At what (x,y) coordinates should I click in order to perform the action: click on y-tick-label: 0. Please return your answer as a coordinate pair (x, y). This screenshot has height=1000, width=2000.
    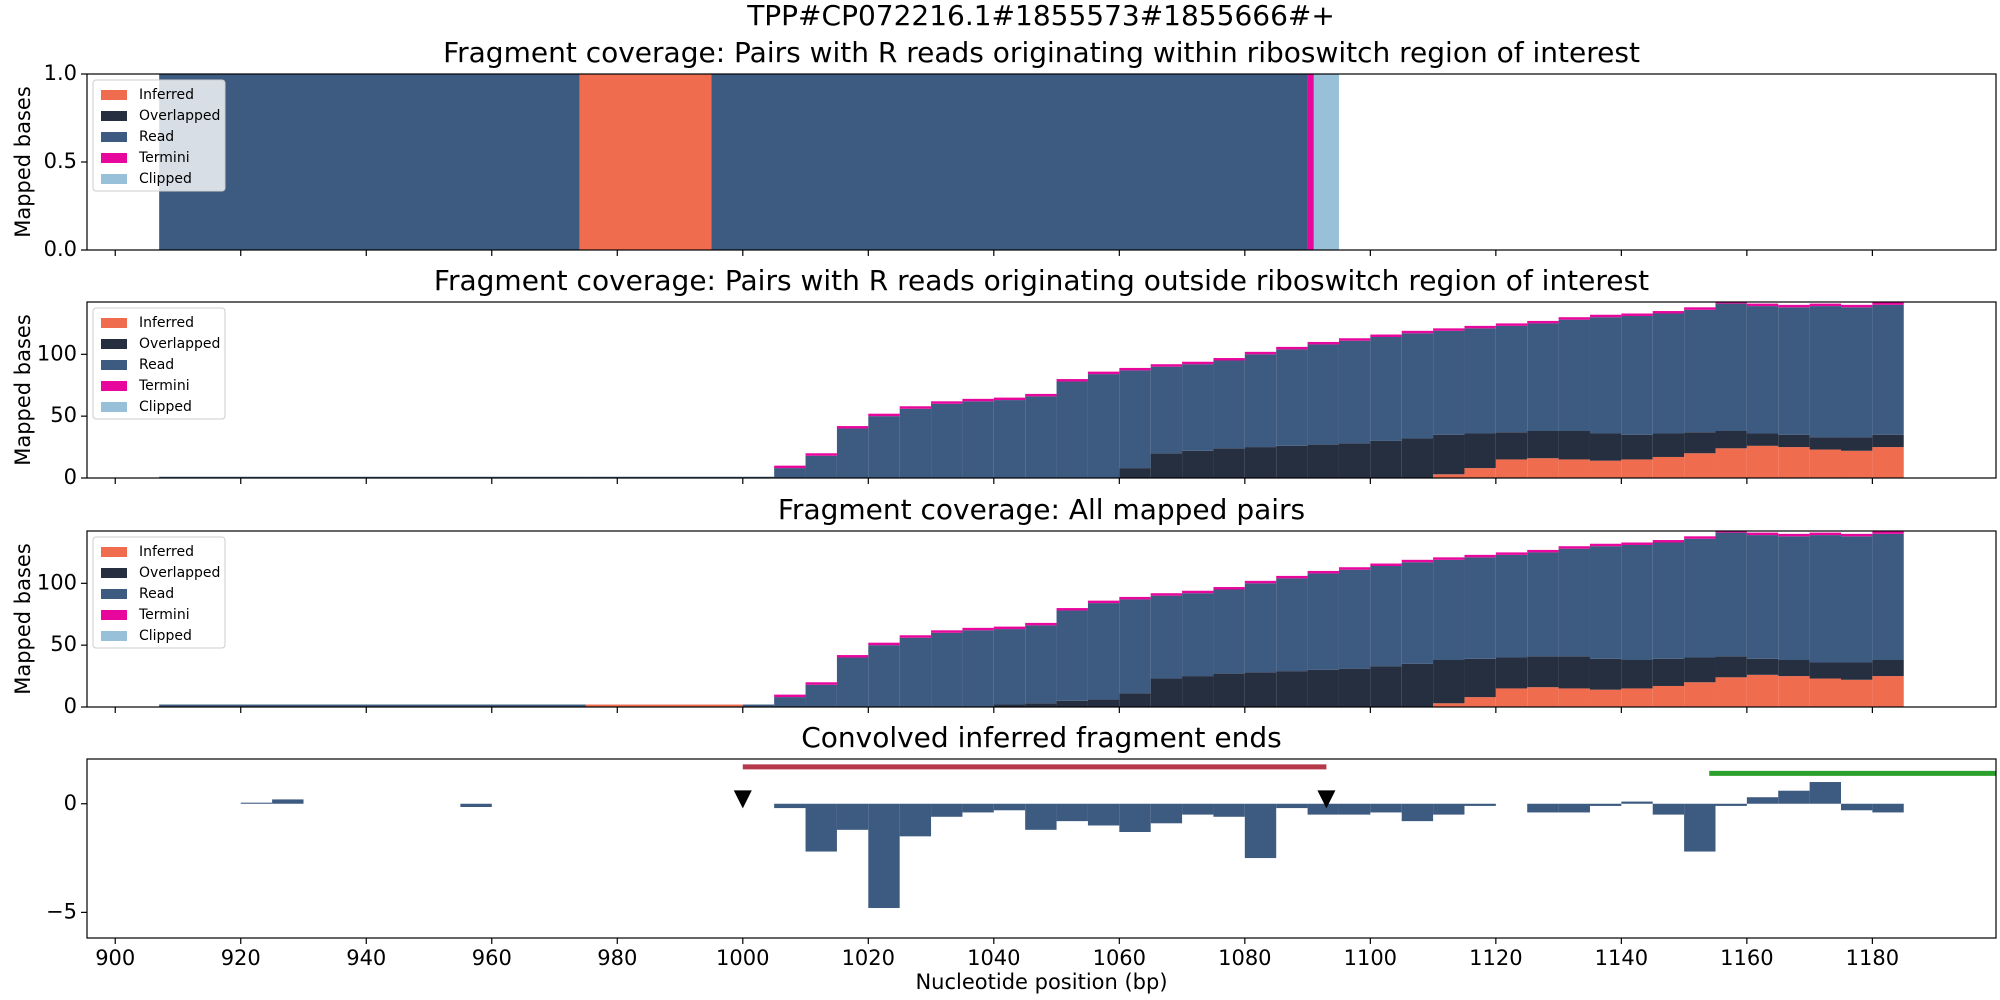
    Looking at the image, I should click on (70, 477).